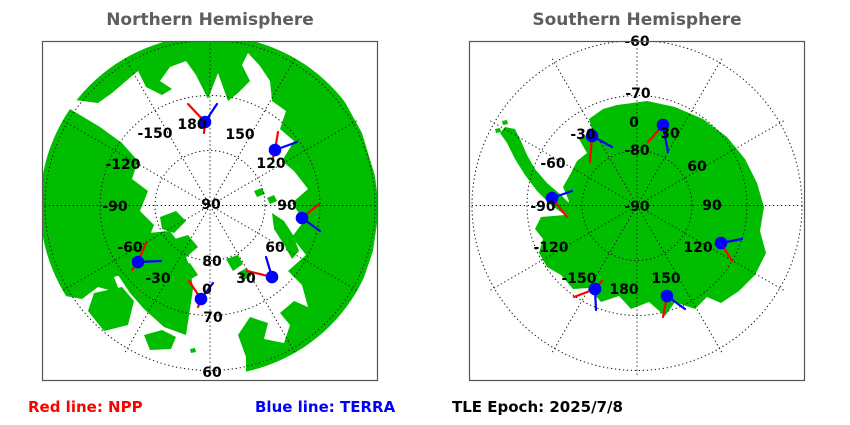 Image resolution: width=850 pixels, height=425 pixels. I want to click on graticule-label: 80, so click(212, 262).